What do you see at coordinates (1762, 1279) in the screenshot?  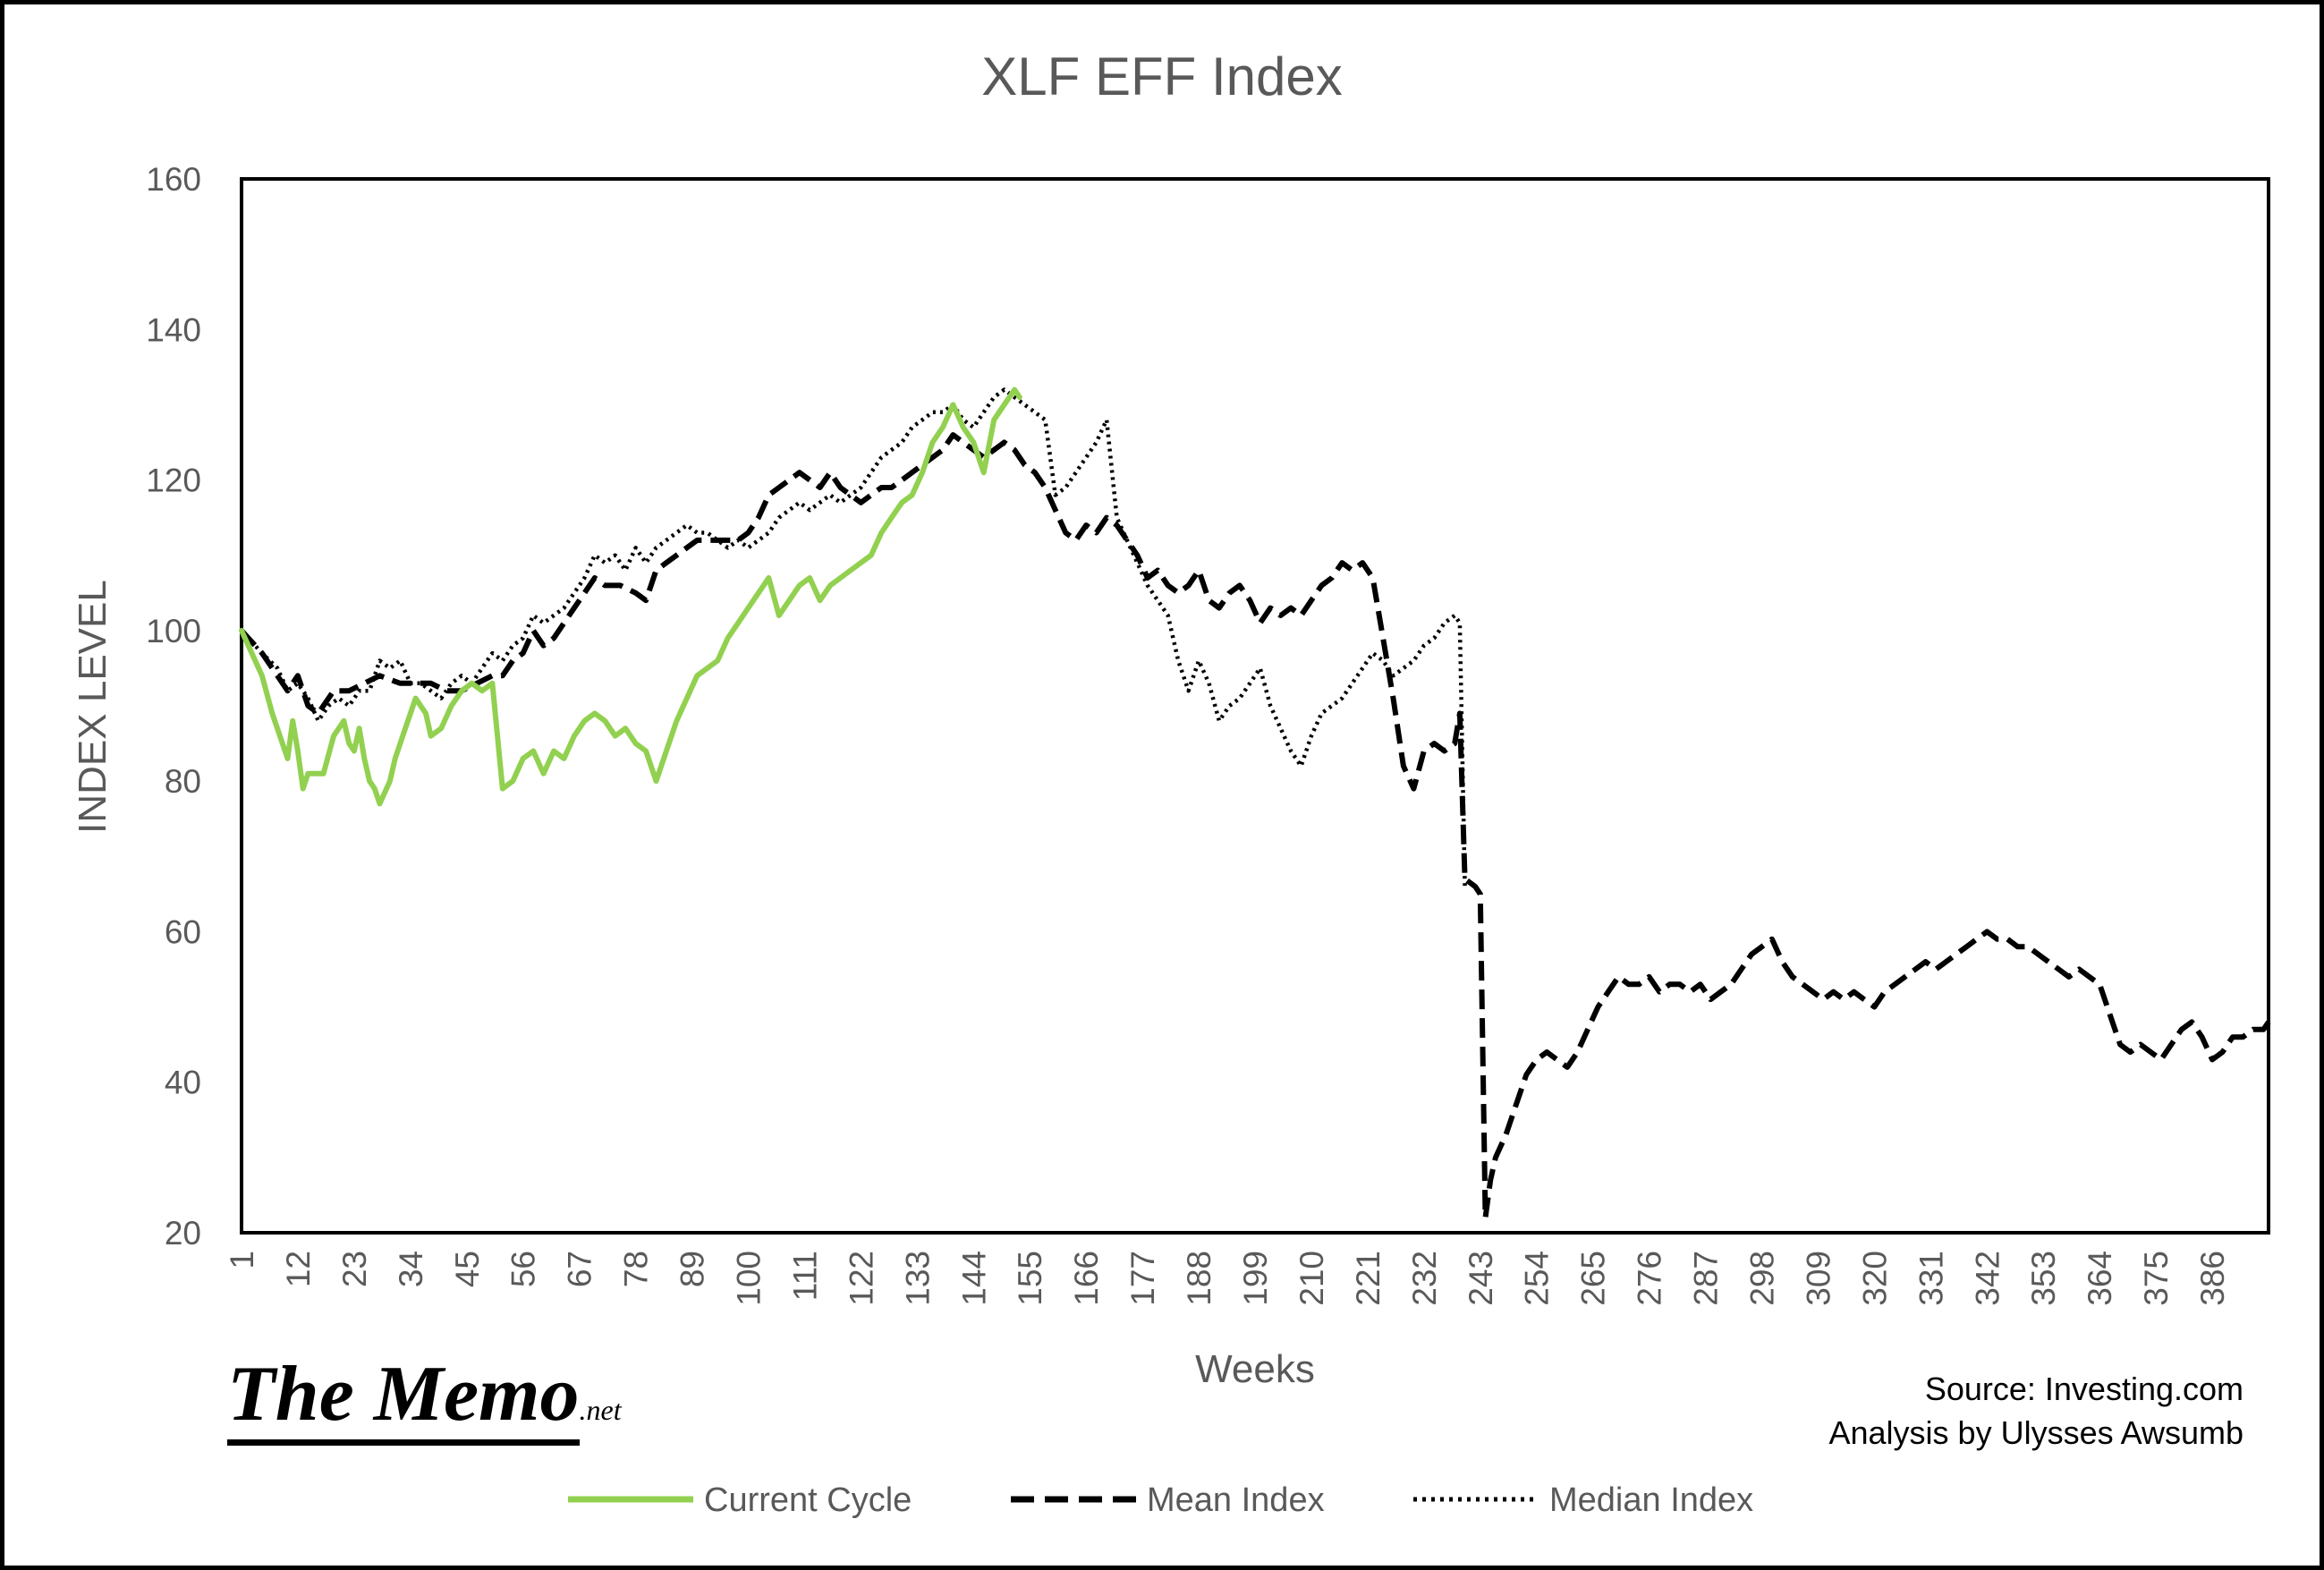 I see `x-tick-label: 298` at bounding box center [1762, 1279].